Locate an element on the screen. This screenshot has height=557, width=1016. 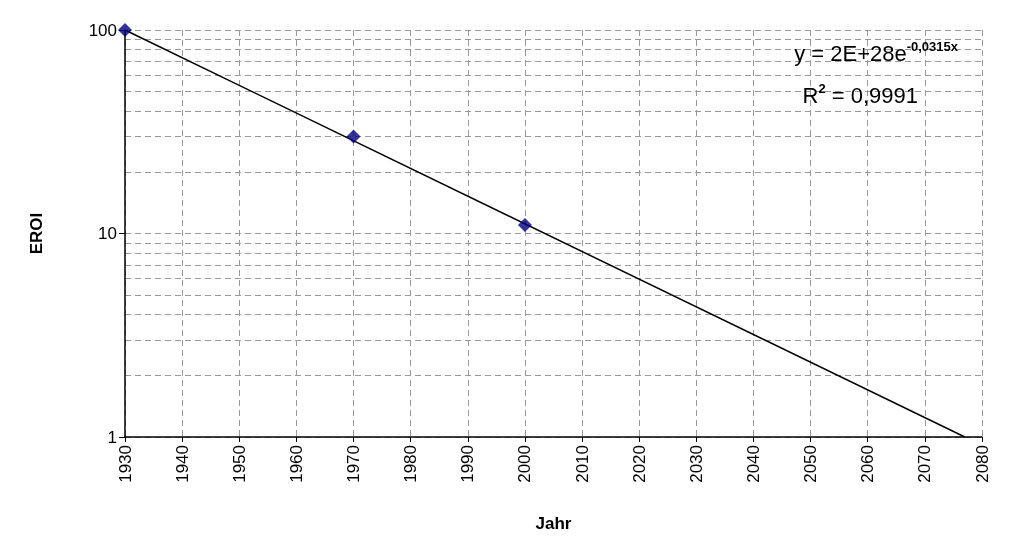
x-tick-label: 1960 is located at coordinates (296, 464).